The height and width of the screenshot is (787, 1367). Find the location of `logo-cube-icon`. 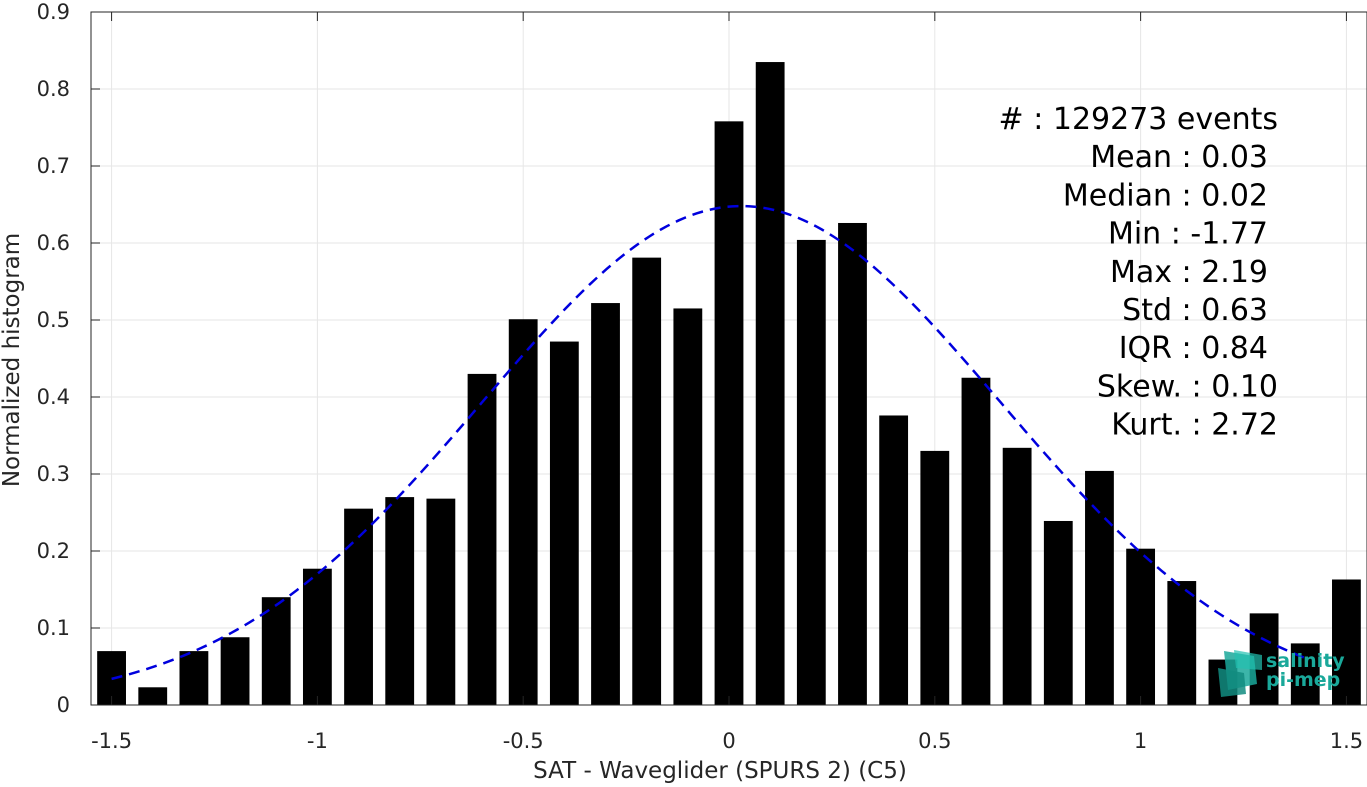

logo-cube-icon is located at coordinates (1240, 673).